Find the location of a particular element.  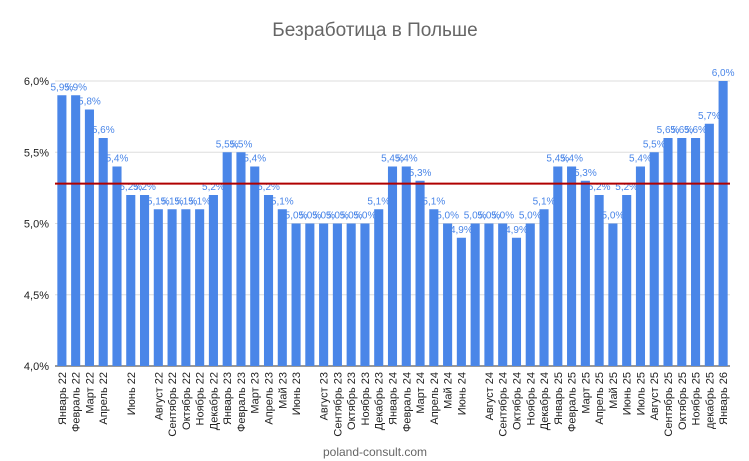

x-tick-label: Январь 25 is located at coordinates (559, 398).